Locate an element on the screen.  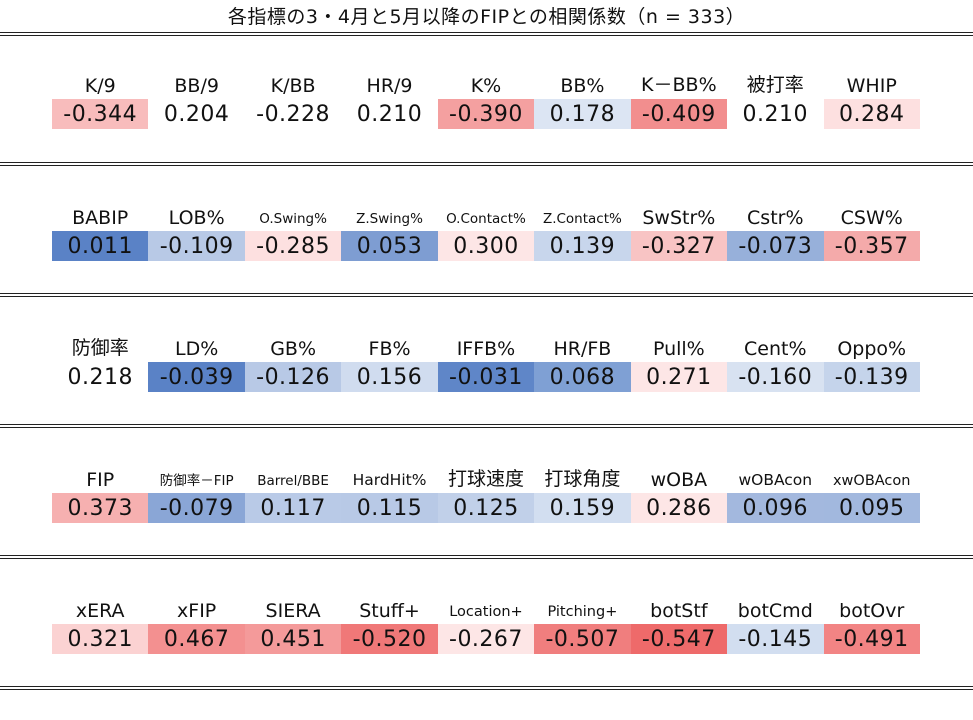
value-cell: 0.159 is located at coordinates (582, 508).